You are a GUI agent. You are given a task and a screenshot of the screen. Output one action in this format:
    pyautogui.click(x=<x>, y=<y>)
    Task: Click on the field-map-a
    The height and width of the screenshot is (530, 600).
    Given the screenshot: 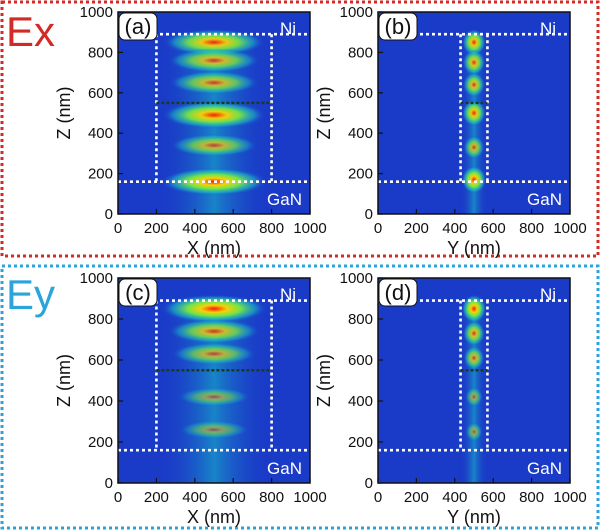 What is the action you would take?
    pyautogui.click(x=214, y=121)
    